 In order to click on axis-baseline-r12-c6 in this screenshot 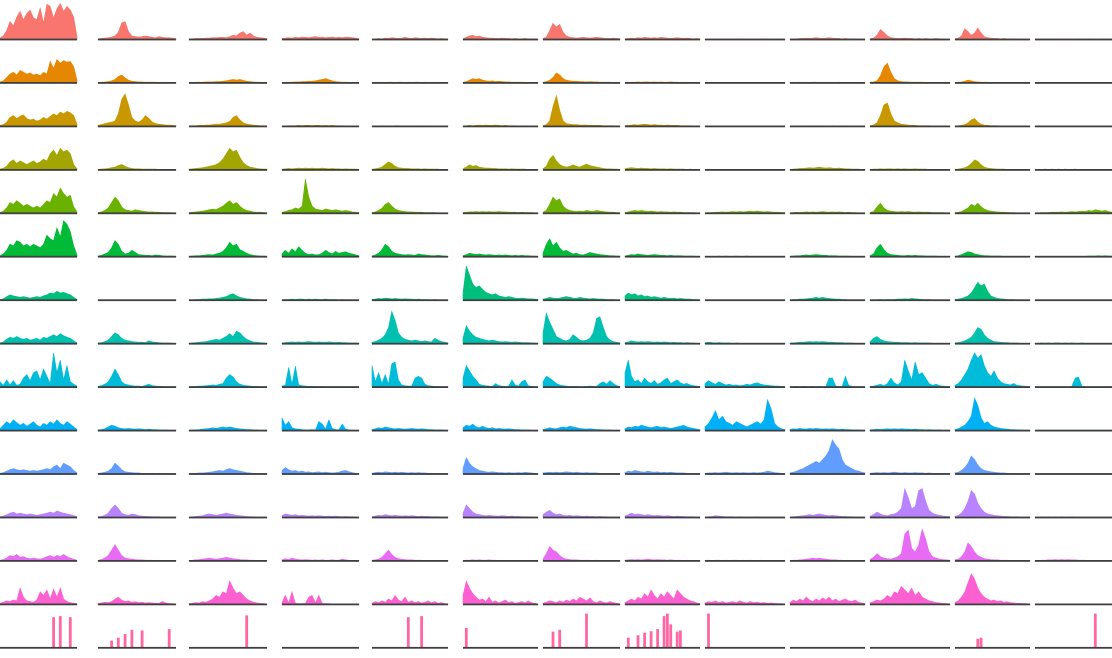, I will do `click(500, 517)`.